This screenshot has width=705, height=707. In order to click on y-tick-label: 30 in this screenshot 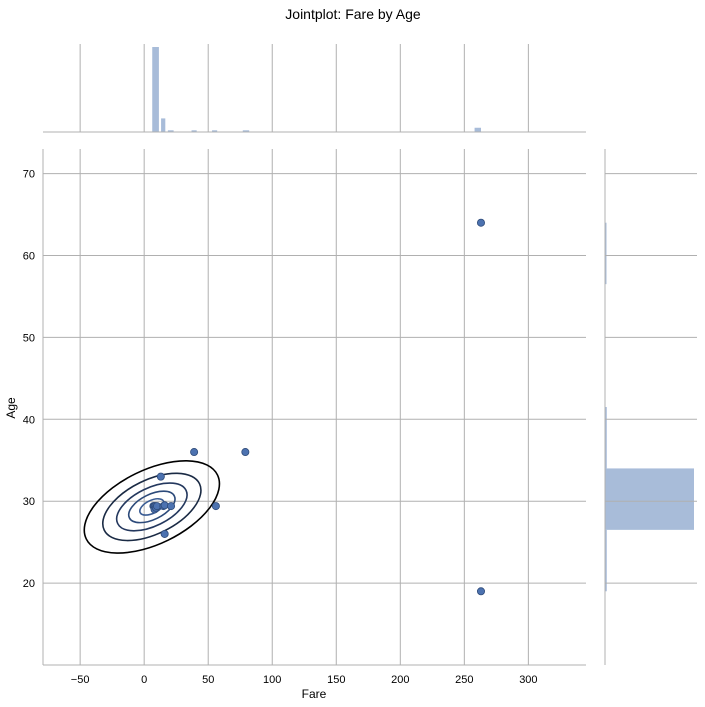, I will do `click(29, 502)`.